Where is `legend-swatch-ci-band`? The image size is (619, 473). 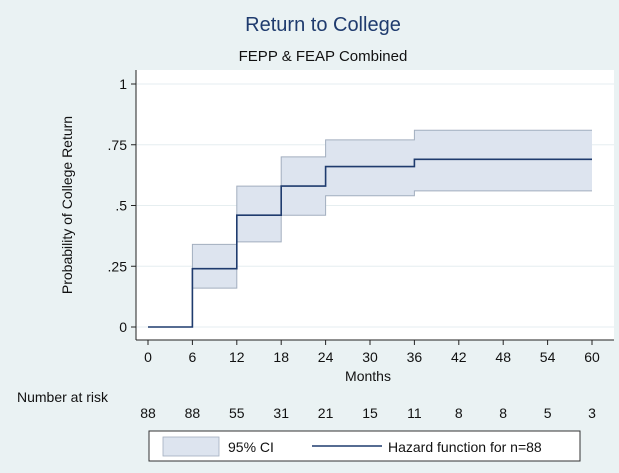
legend-swatch-ci-band is located at coordinates (191, 446).